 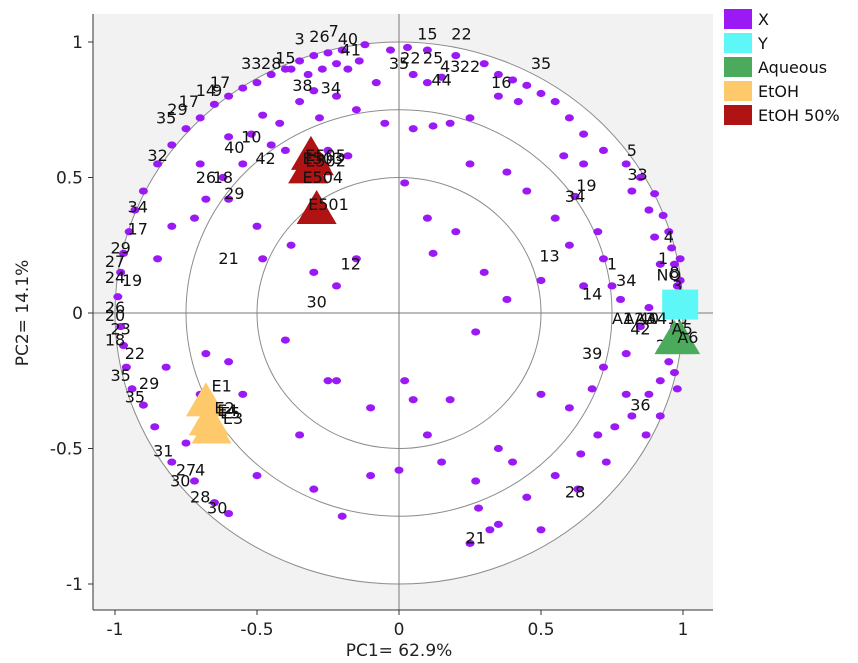 I want to click on y-tick-label: 0, so click(x=77, y=314).